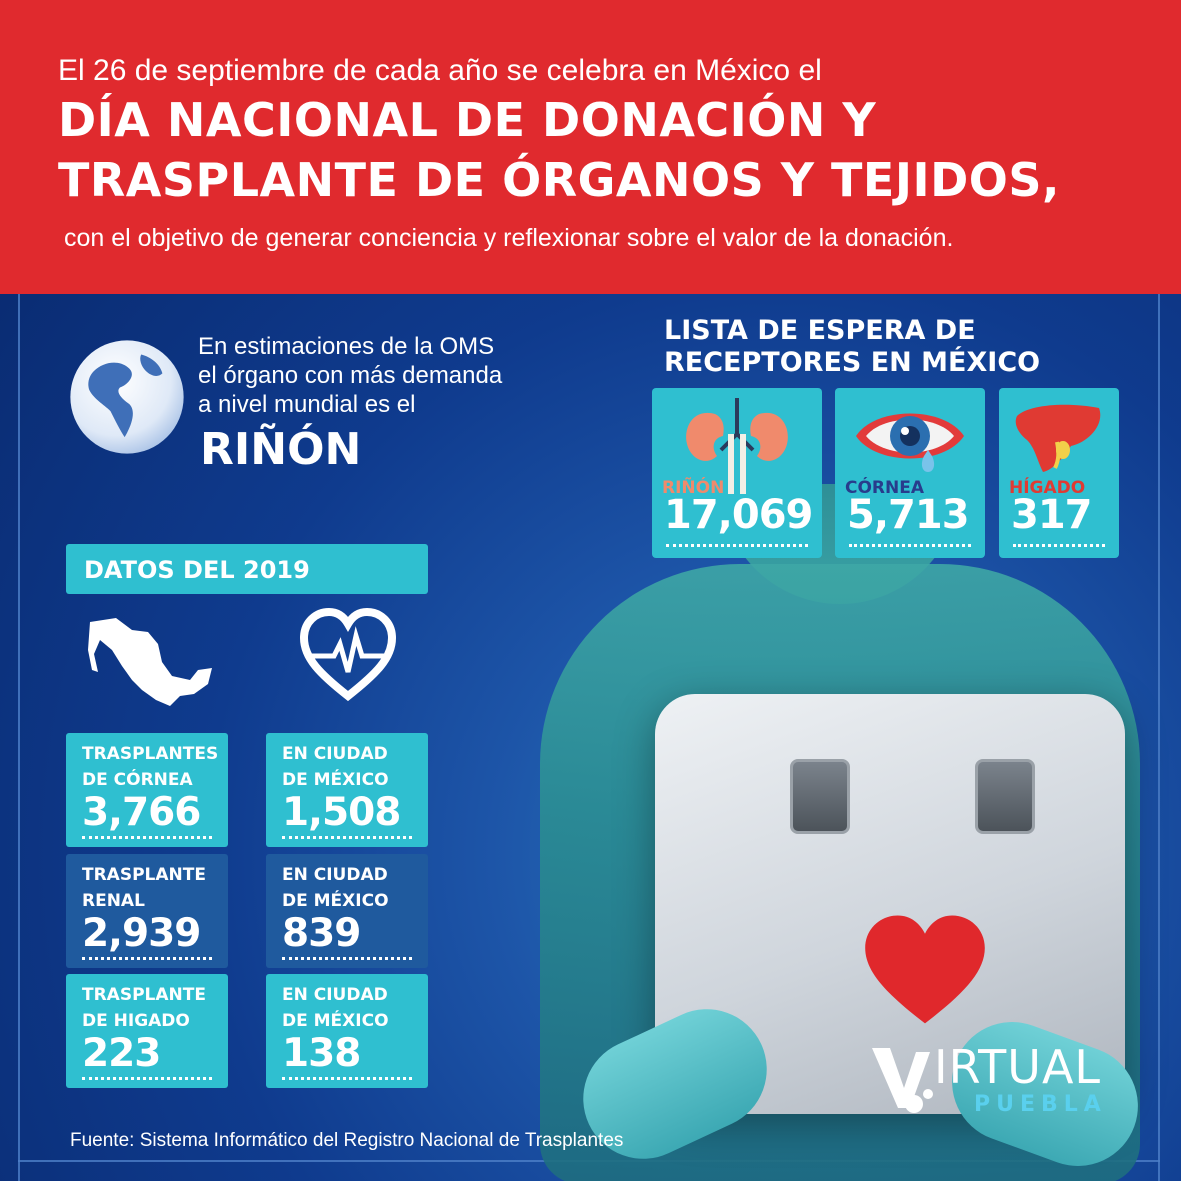 The width and height of the screenshot is (1181, 1181). What do you see at coordinates (144, 888) in the screenshot?
I see `national-label: TRASPLANTE RENAL` at bounding box center [144, 888].